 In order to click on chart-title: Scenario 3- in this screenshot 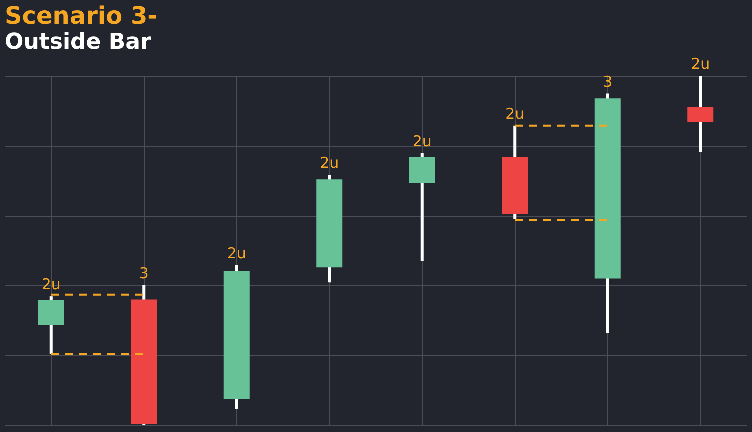, I will do `click(81, 16)`.